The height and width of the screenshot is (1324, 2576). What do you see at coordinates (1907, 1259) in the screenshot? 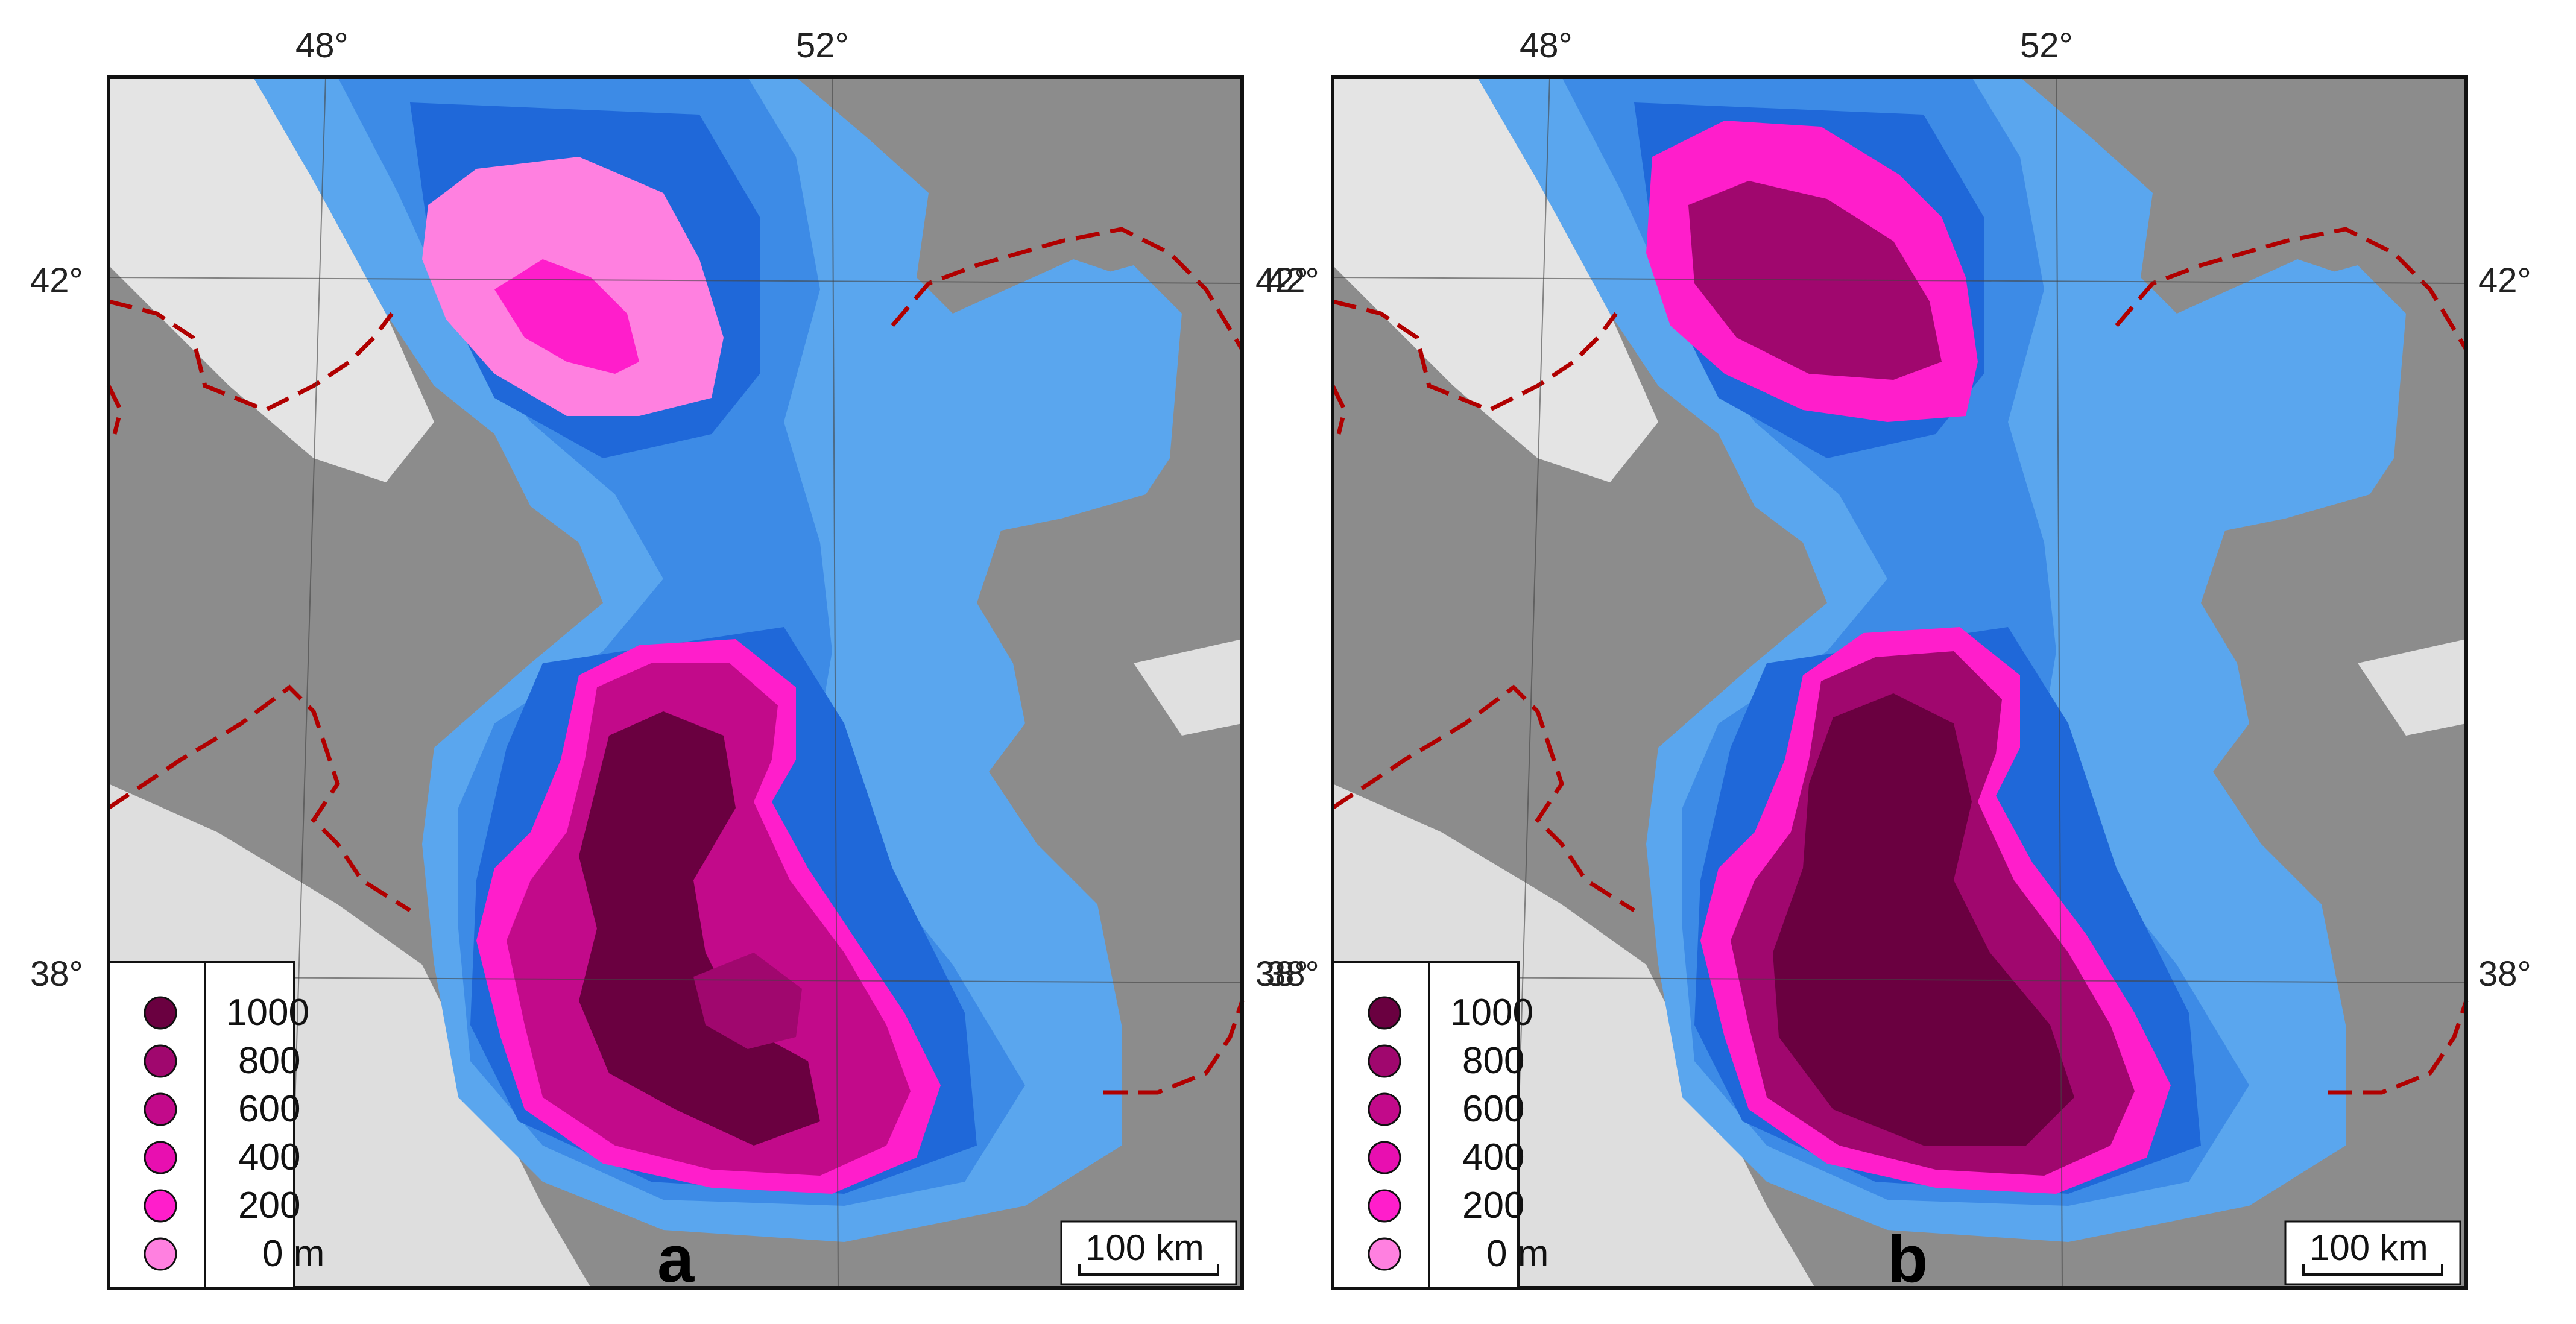
I see `panel-label-b: b` at bounding box center [1907, 1259].